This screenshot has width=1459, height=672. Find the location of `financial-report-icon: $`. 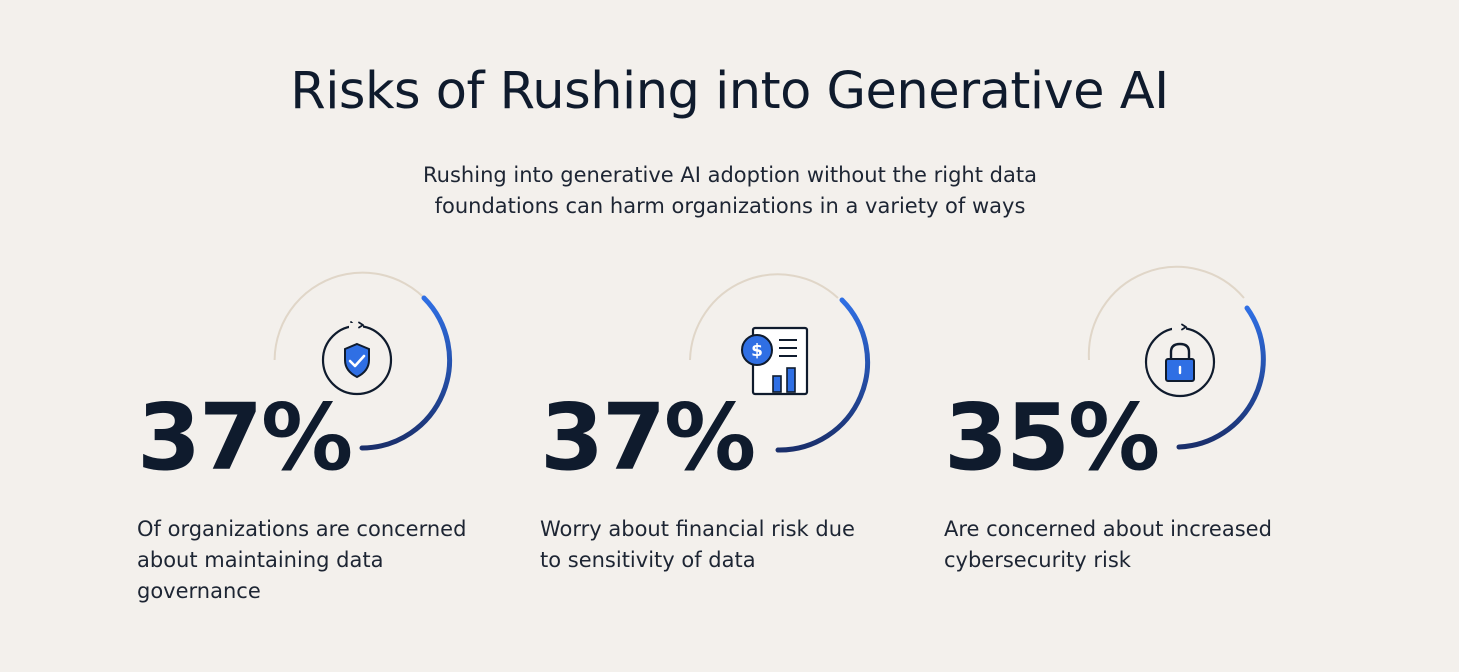

financial-report-icon: $ is located at coordinates (775, 361).